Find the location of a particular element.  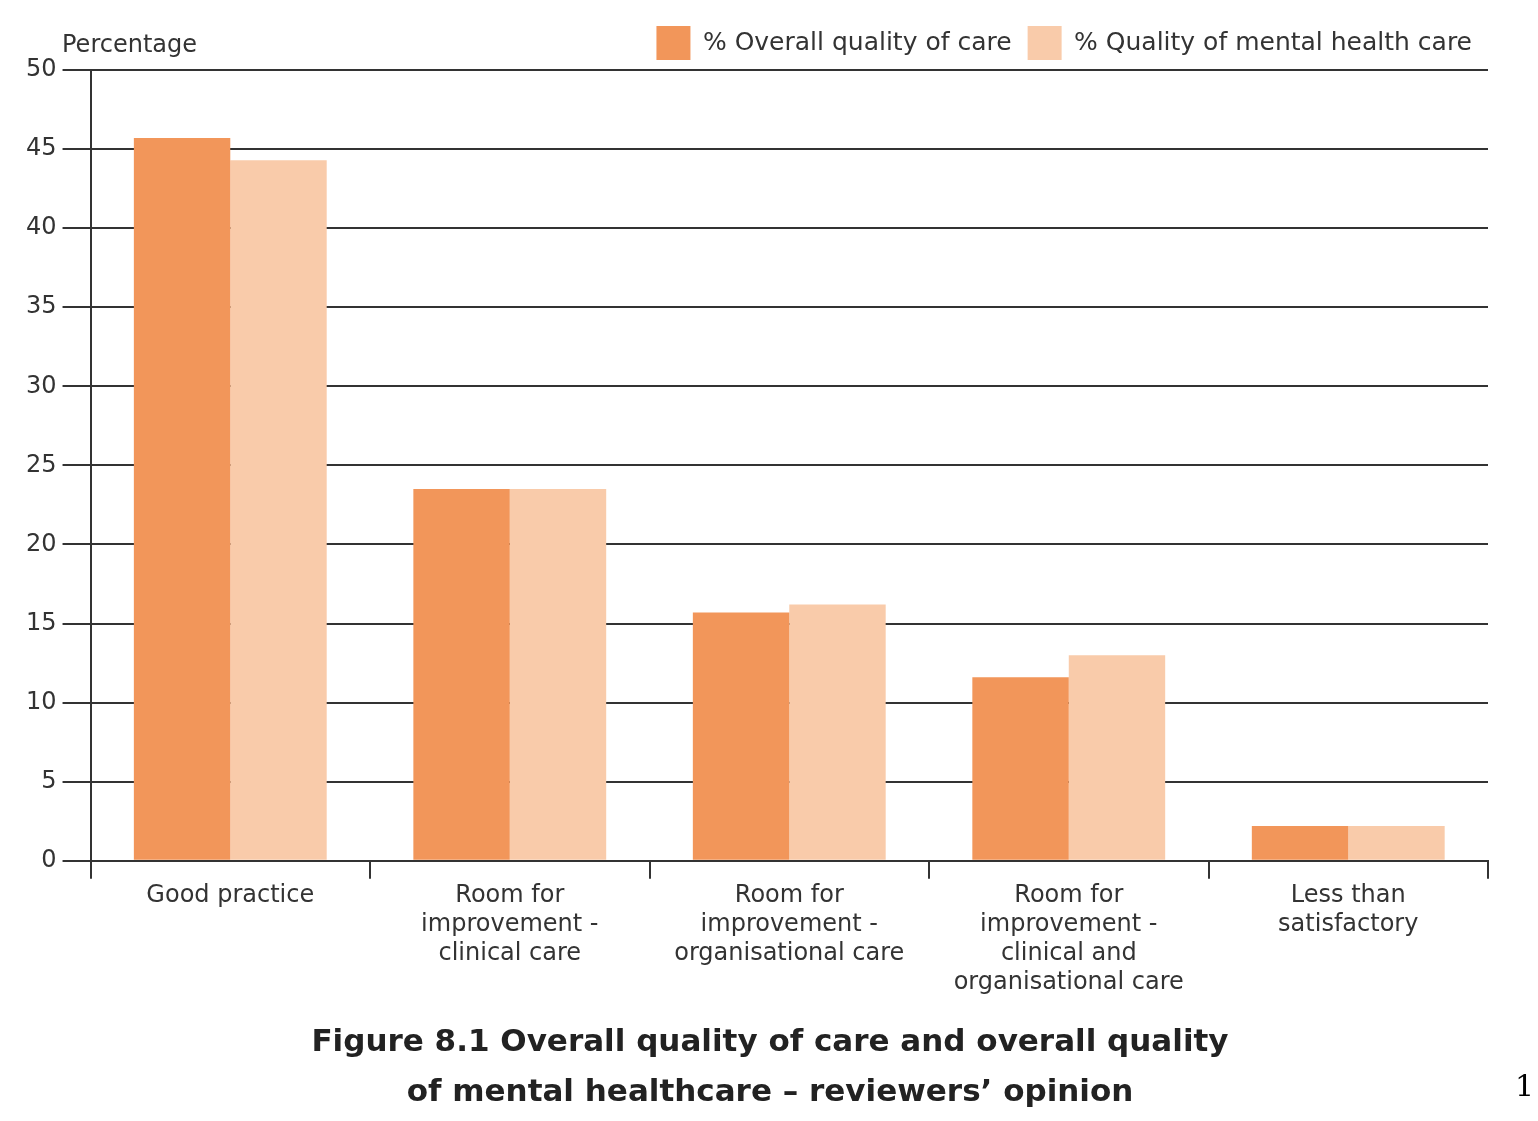

x-tick-label: Room for improvement - organisational care is located at coordinates (789, 923).